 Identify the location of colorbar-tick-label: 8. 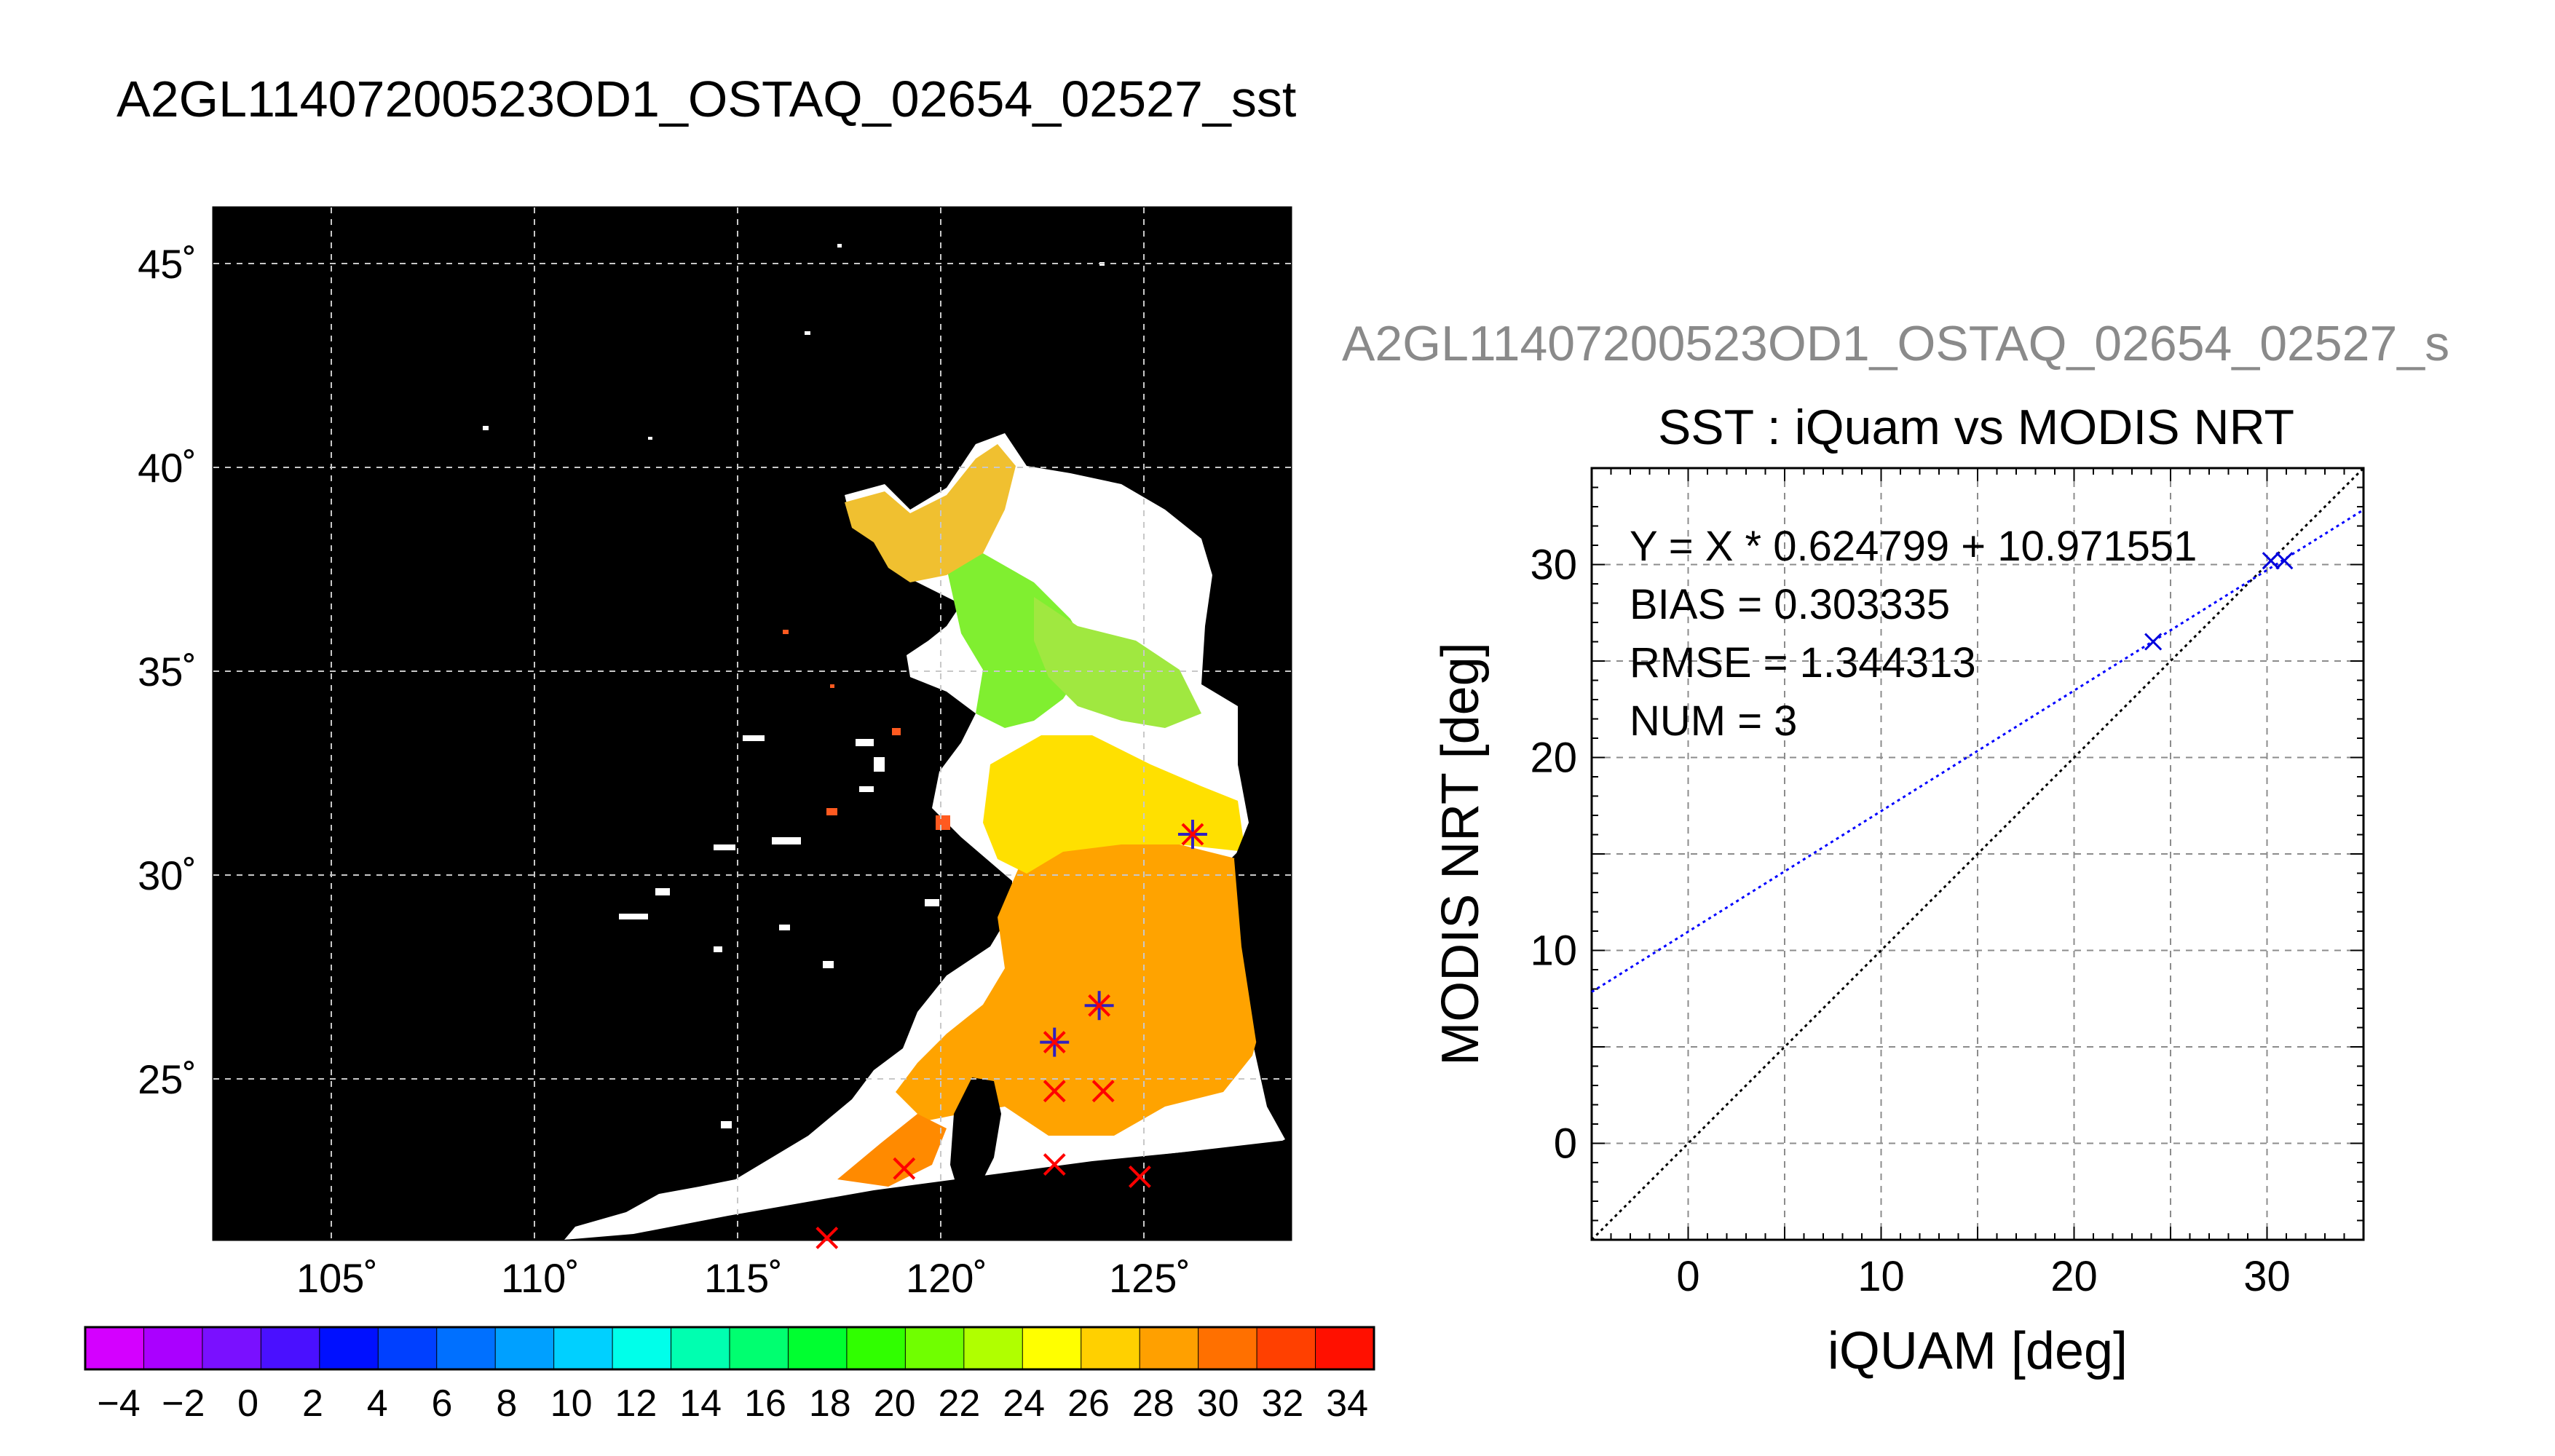
(506, 1403).